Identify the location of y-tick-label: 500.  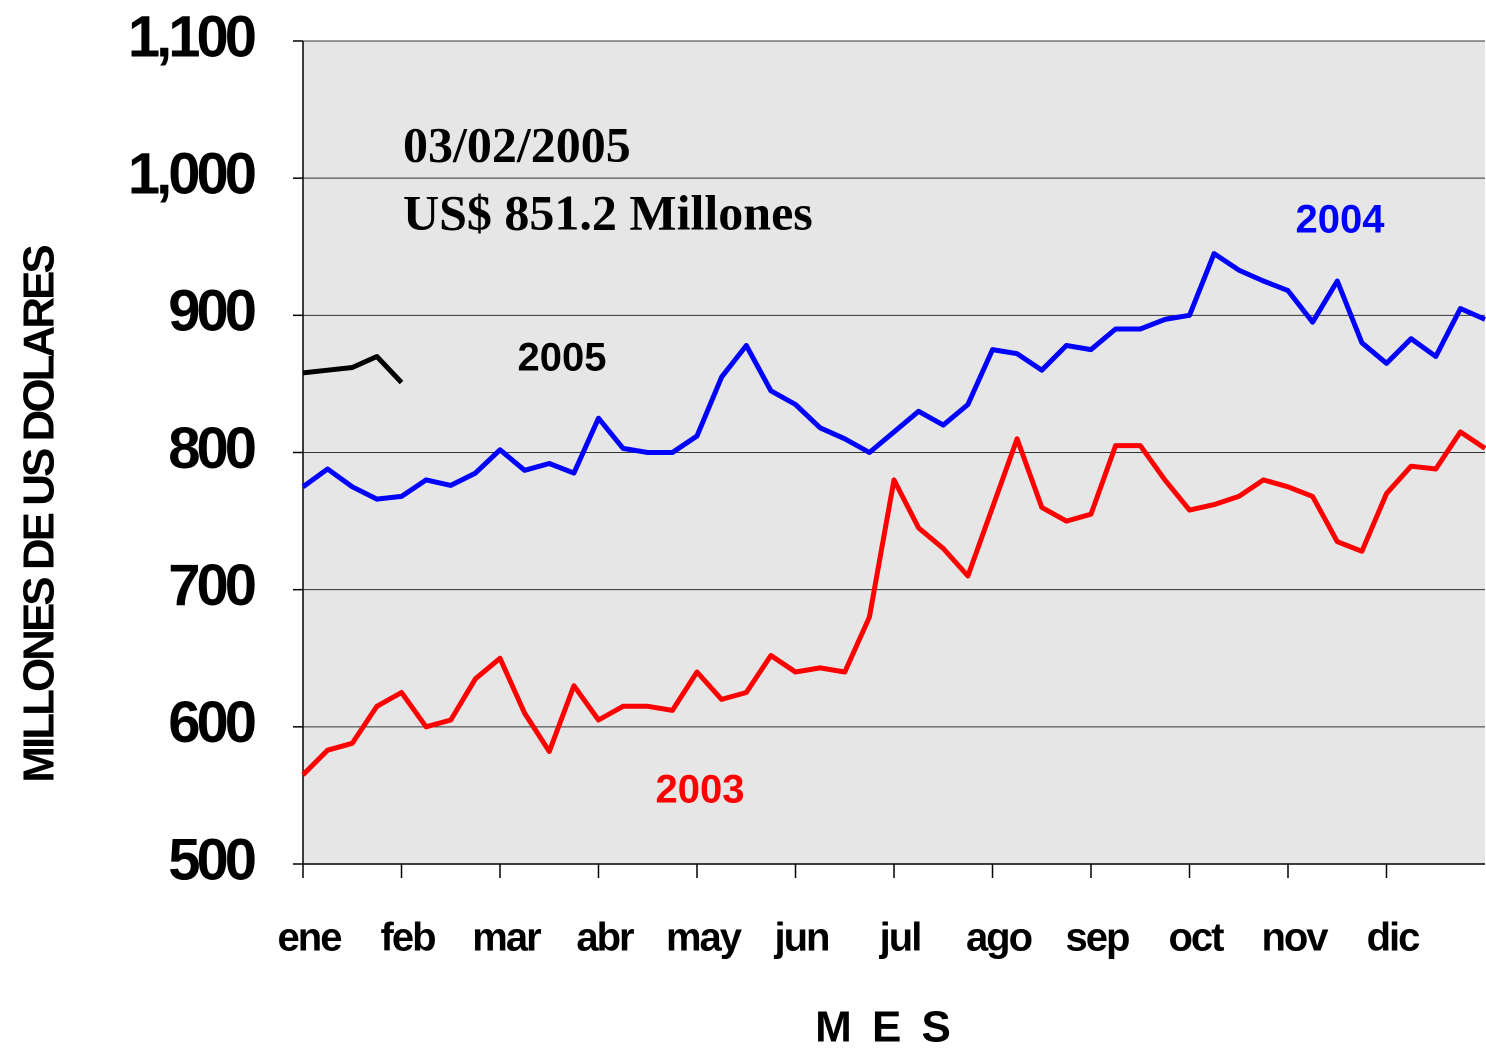
(211, 859).